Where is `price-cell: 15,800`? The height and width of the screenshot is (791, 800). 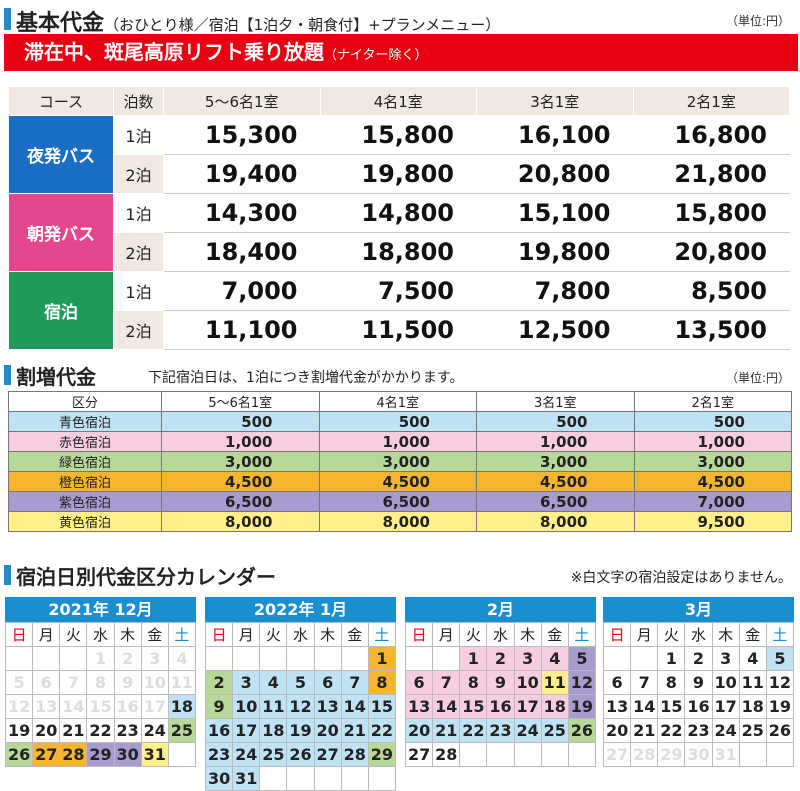
price-cell: 15,800 is located at coordinates (398, 135).